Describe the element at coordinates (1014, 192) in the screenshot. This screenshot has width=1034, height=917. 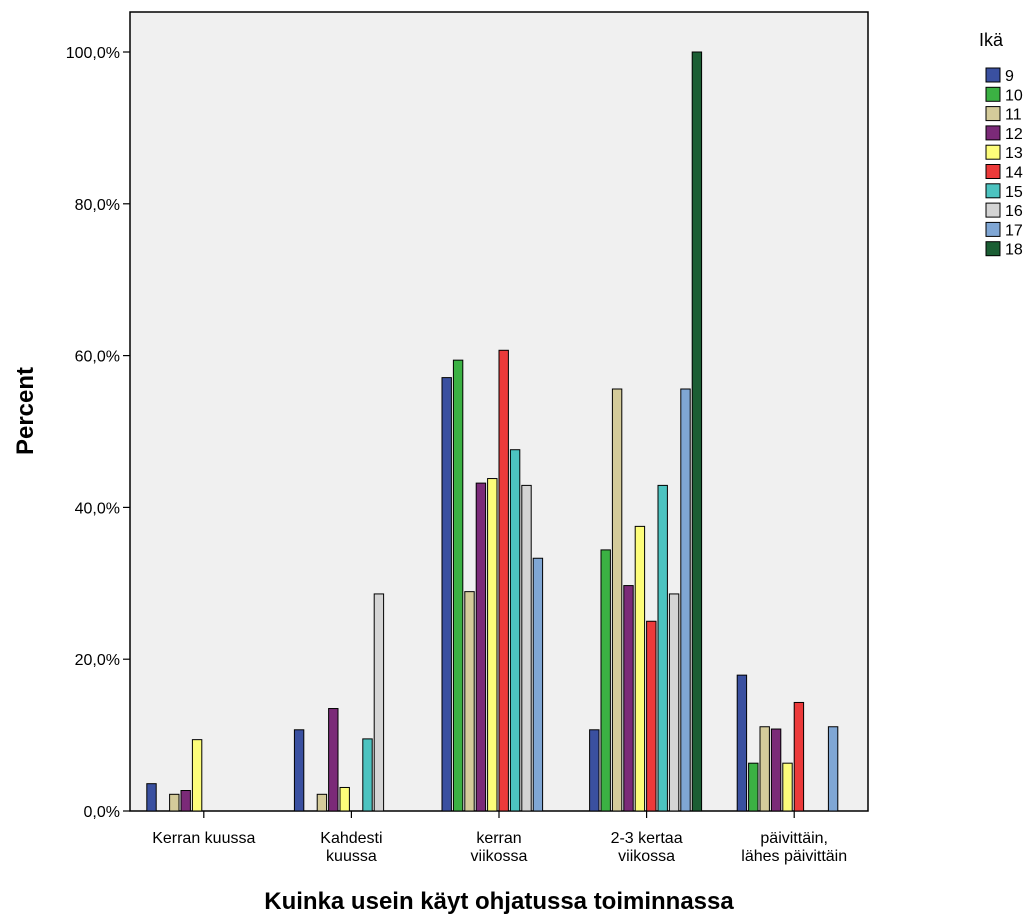
I see `legend-label-15: 15` at that location.